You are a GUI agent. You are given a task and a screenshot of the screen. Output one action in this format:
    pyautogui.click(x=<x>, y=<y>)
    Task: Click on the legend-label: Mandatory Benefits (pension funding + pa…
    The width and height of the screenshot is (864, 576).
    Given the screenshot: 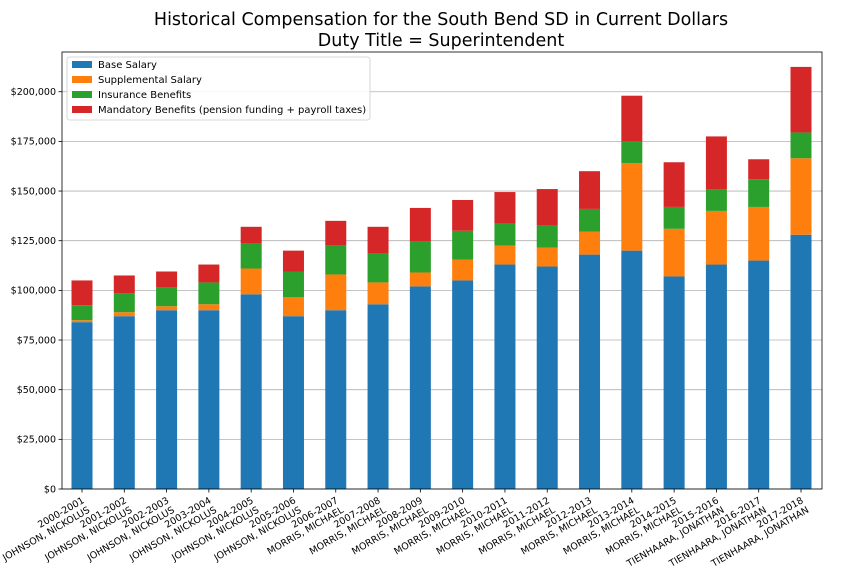 What is the action you would take?
    pyautogui.click(x=232, y=110)
    